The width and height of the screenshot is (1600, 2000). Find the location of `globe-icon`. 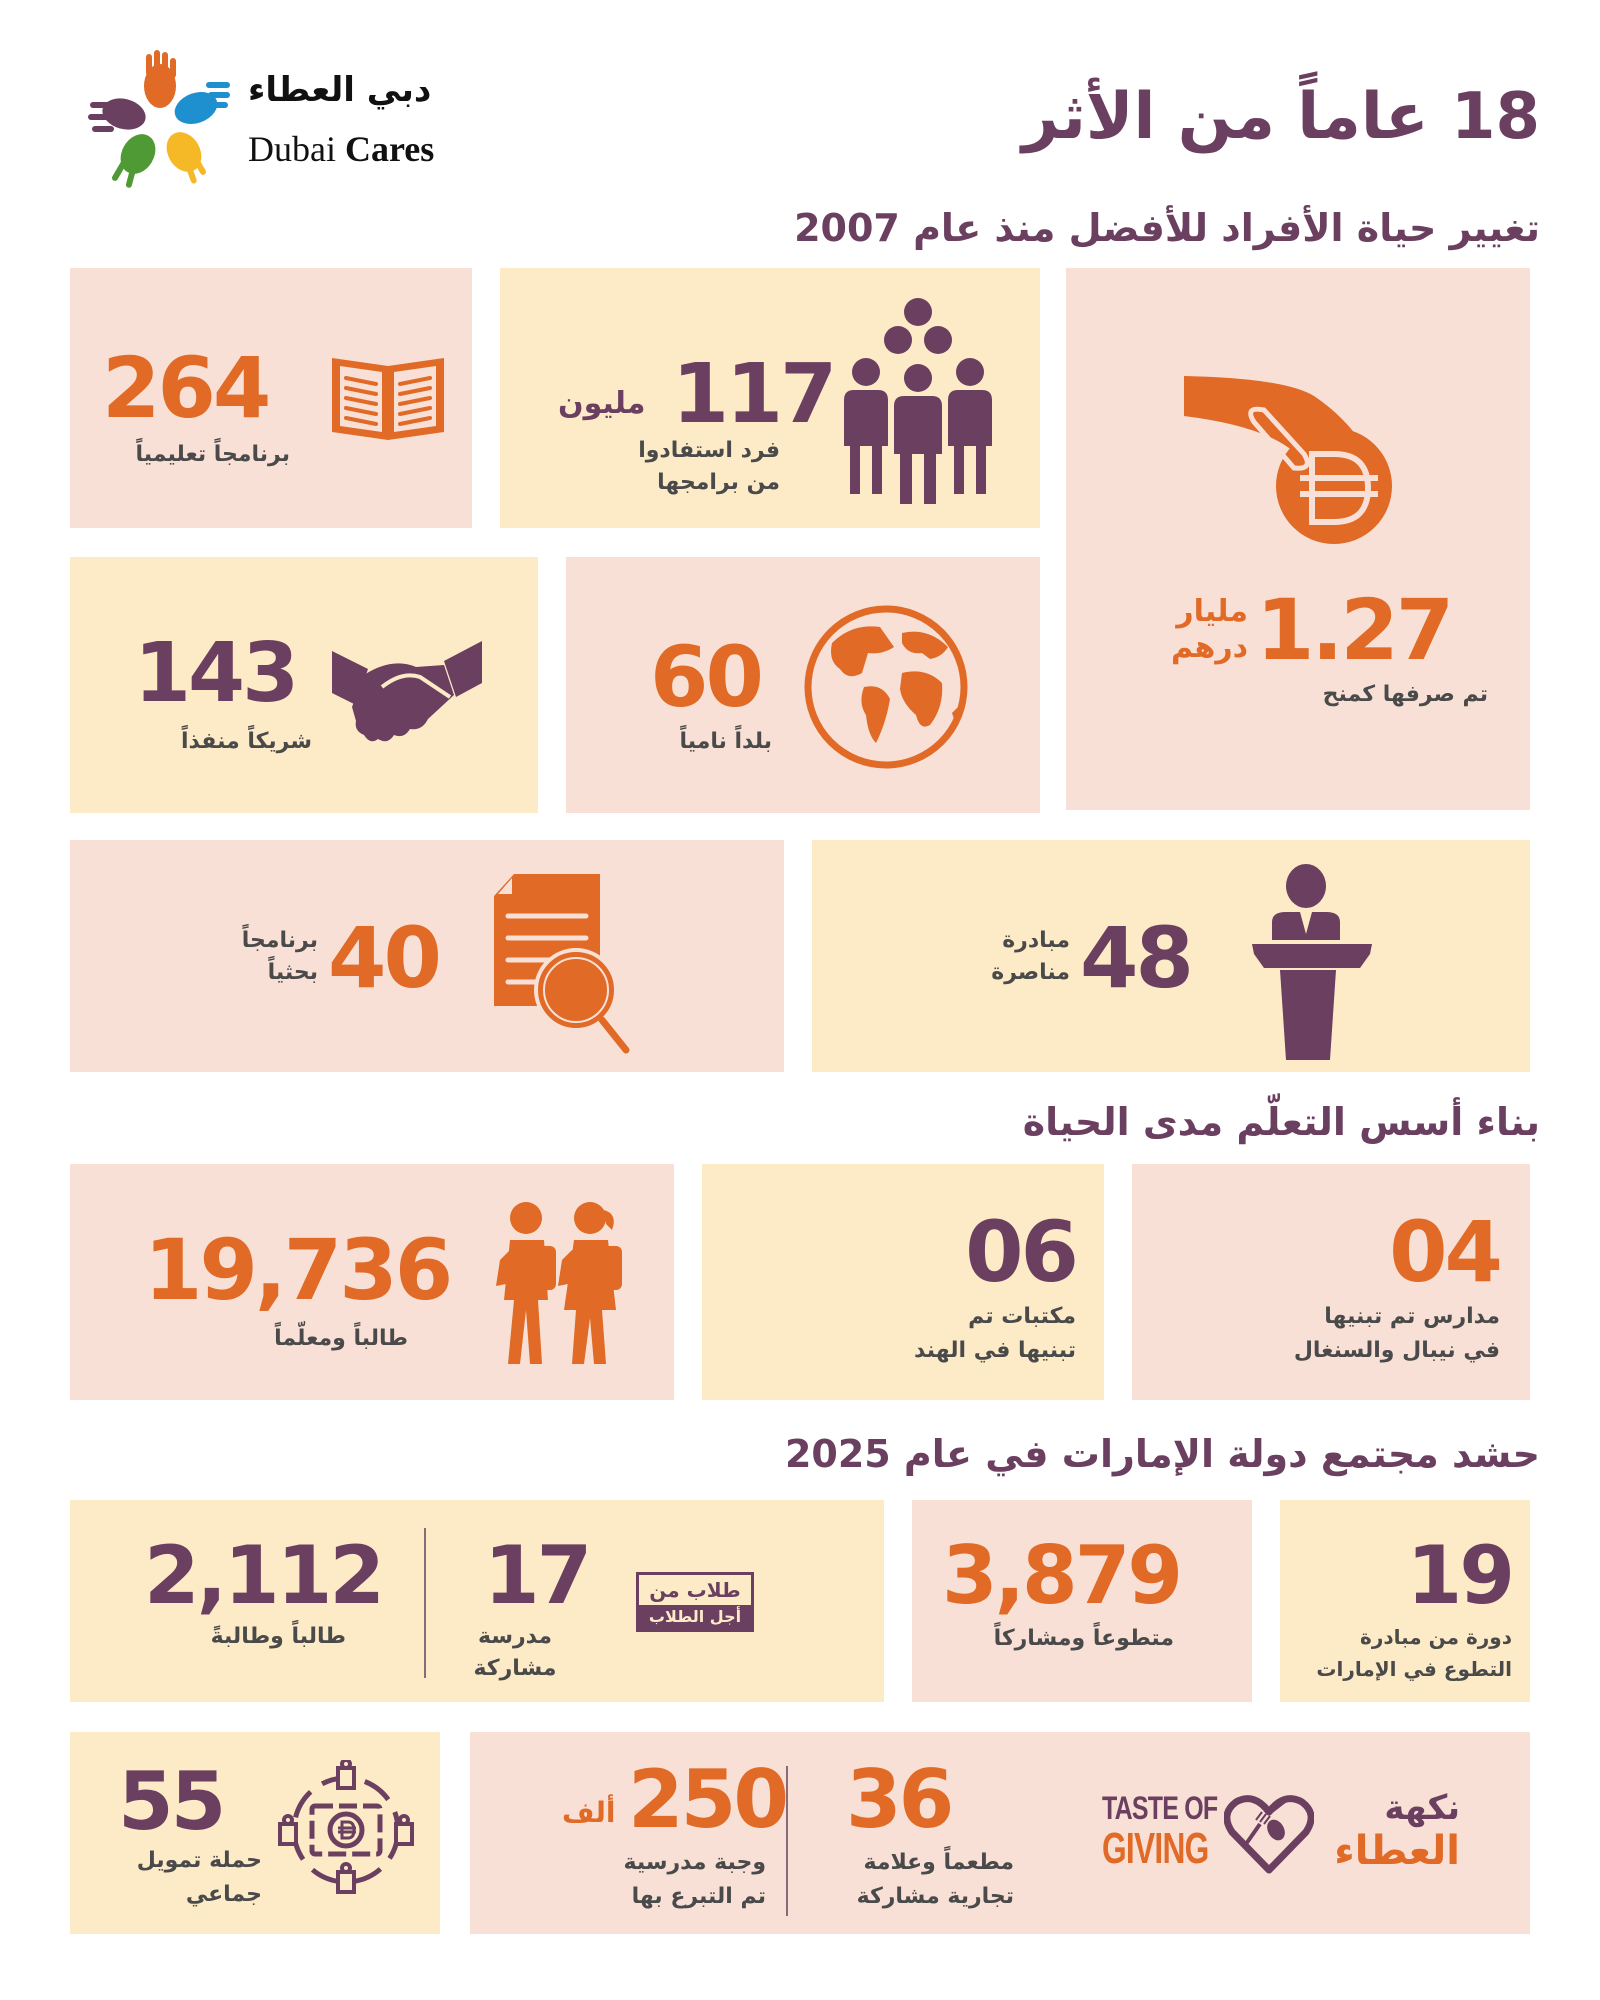

globe-icon is located at coordinates (886, 687).